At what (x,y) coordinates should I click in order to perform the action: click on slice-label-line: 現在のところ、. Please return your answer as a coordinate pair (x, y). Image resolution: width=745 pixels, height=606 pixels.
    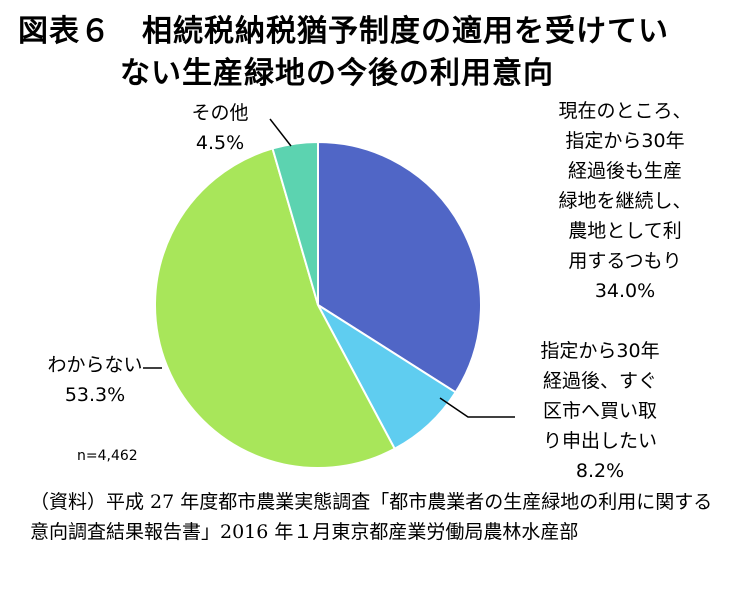
    Looking at the image, I should click on (625, 111).